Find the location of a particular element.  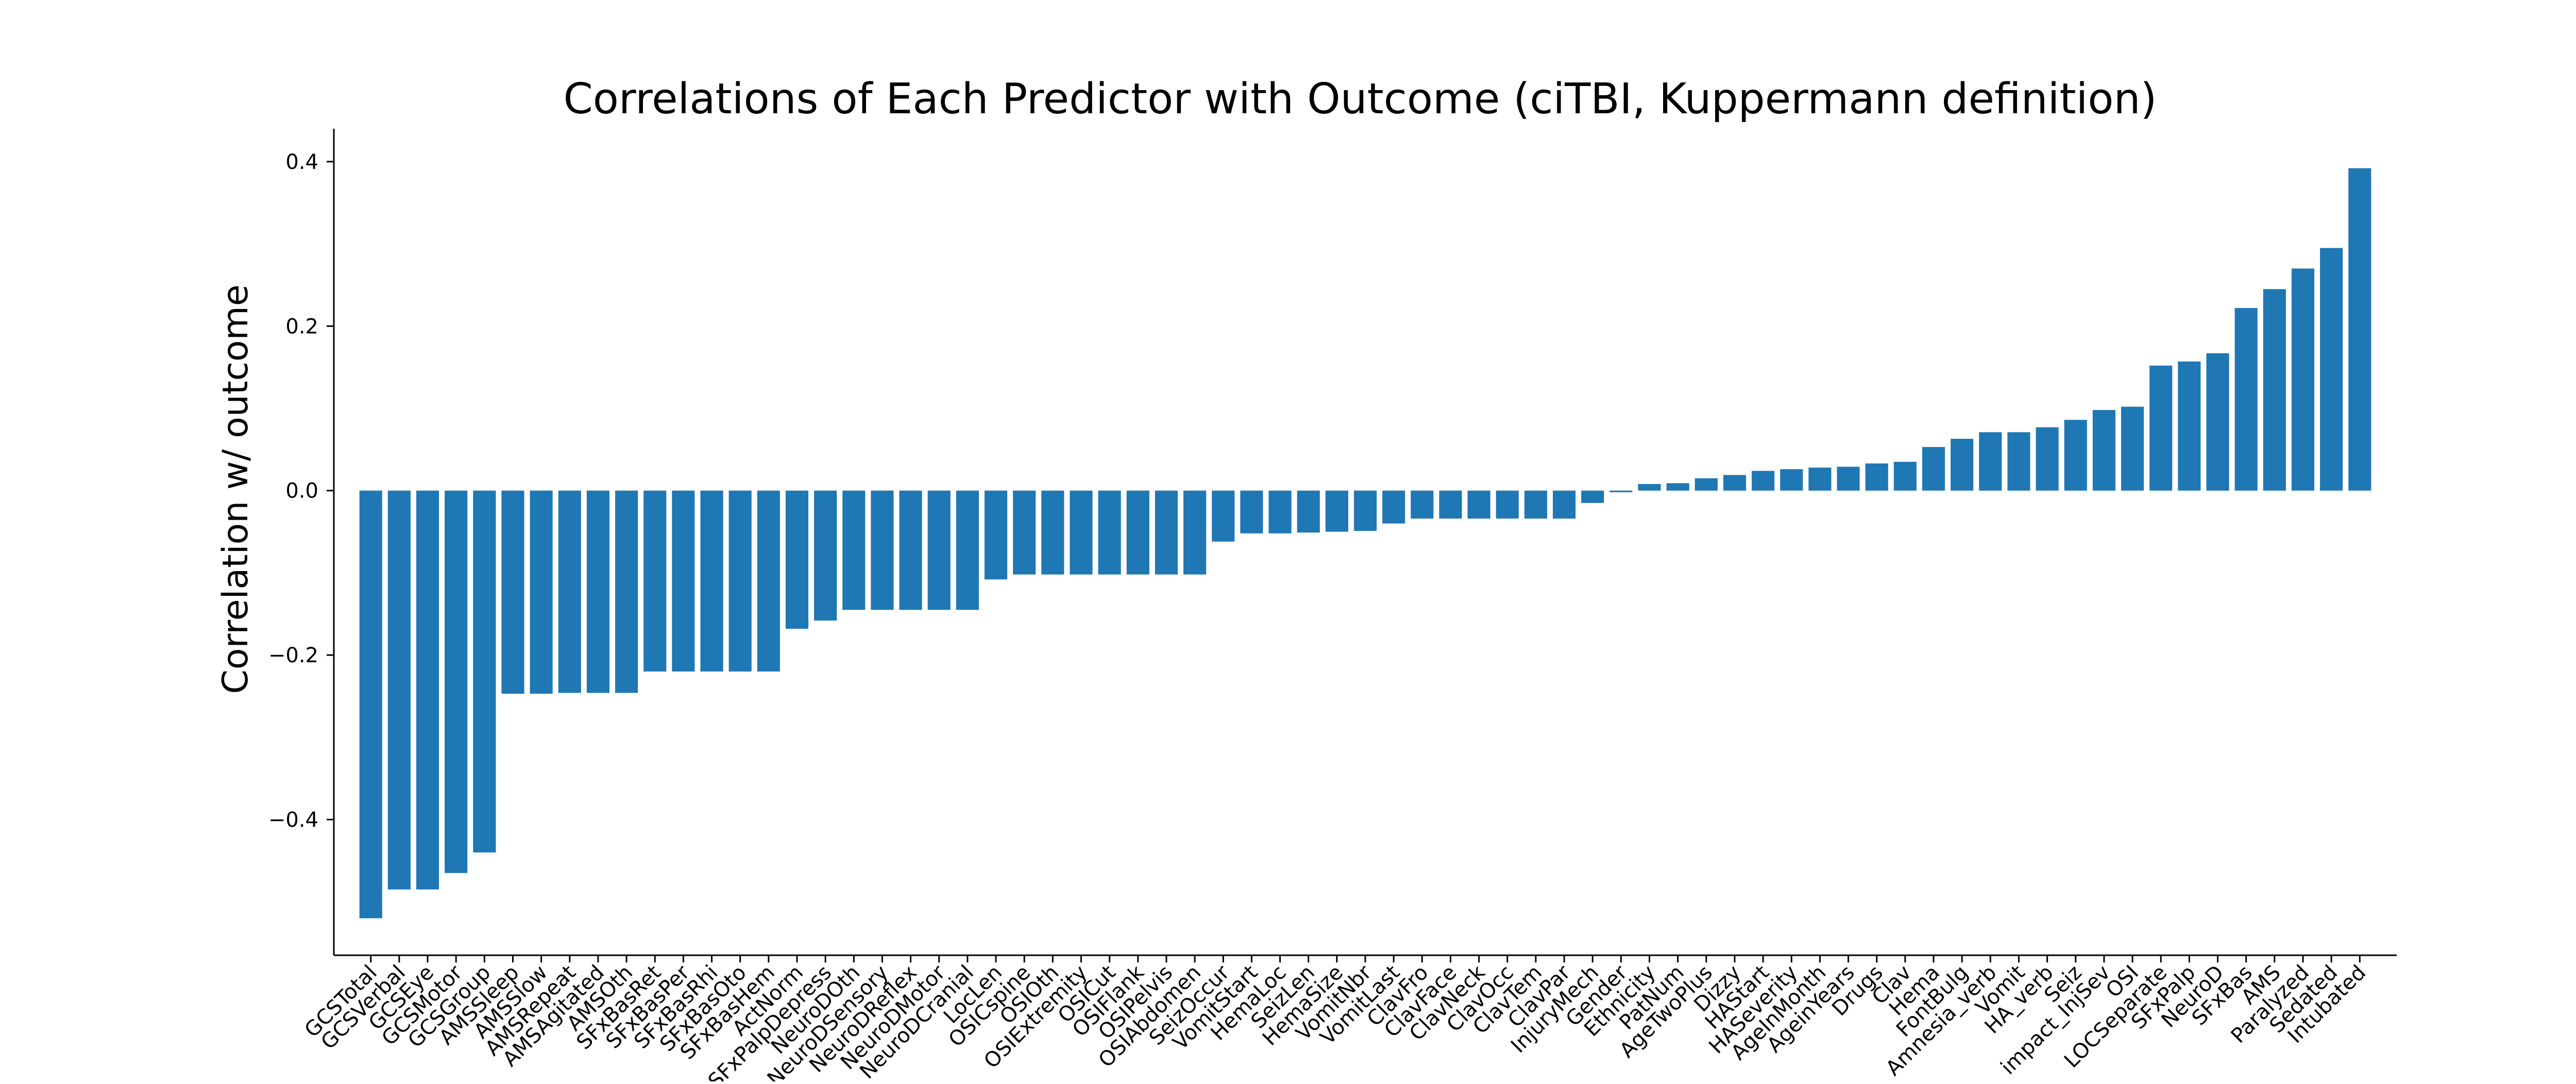

y-tick-label: −0.2 is located at coordinates (293, 655).